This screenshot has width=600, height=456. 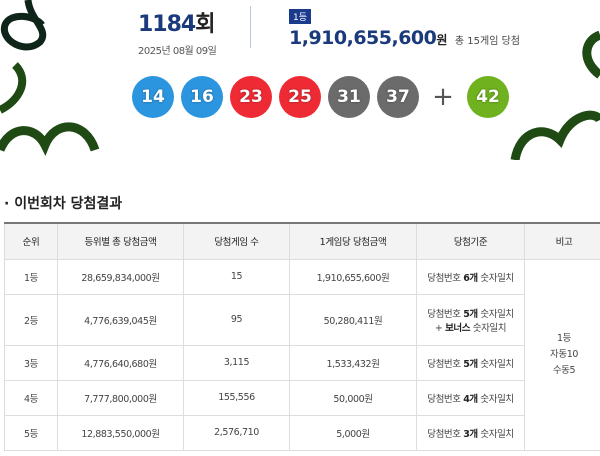 I want to click on winner-count: 155,556, so click(x=236, y=397).